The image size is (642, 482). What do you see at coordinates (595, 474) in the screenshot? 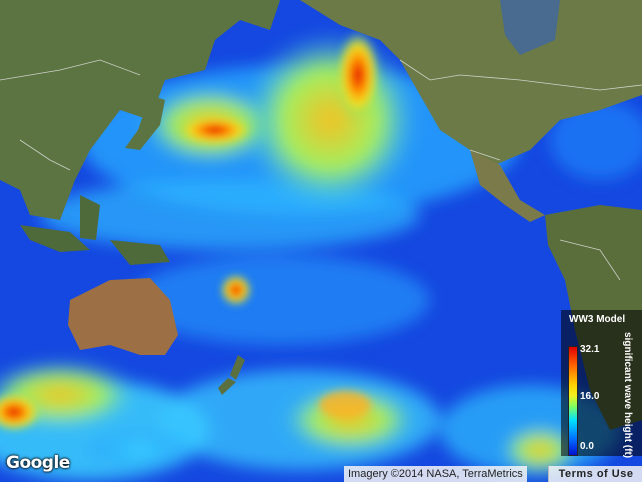
I see `terms-of-use-link: Terms of Use` at bounding box center [595, 474].